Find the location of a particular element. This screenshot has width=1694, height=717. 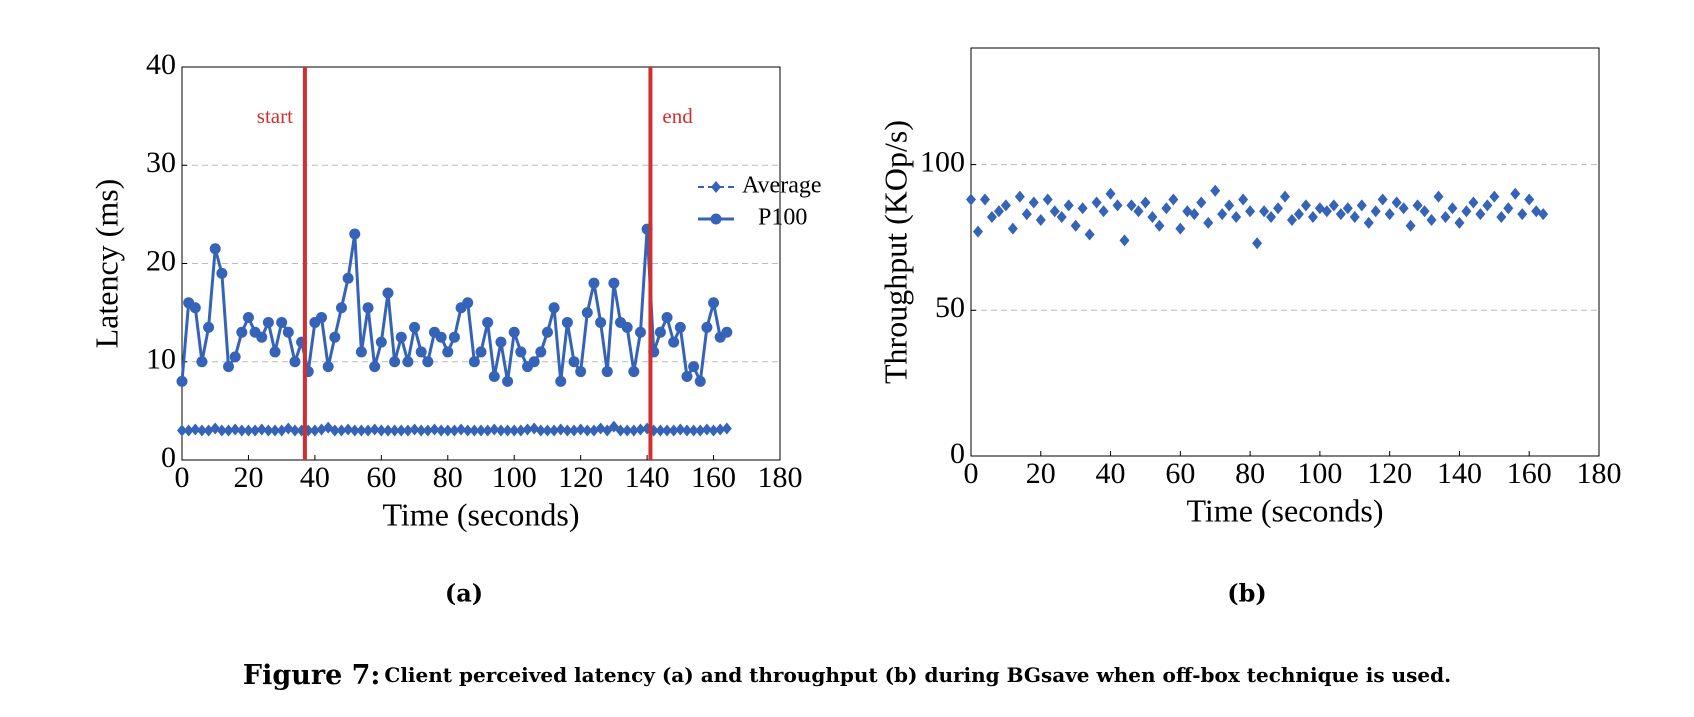

x-tick-label: 160 is located at coordinates (713, 477).